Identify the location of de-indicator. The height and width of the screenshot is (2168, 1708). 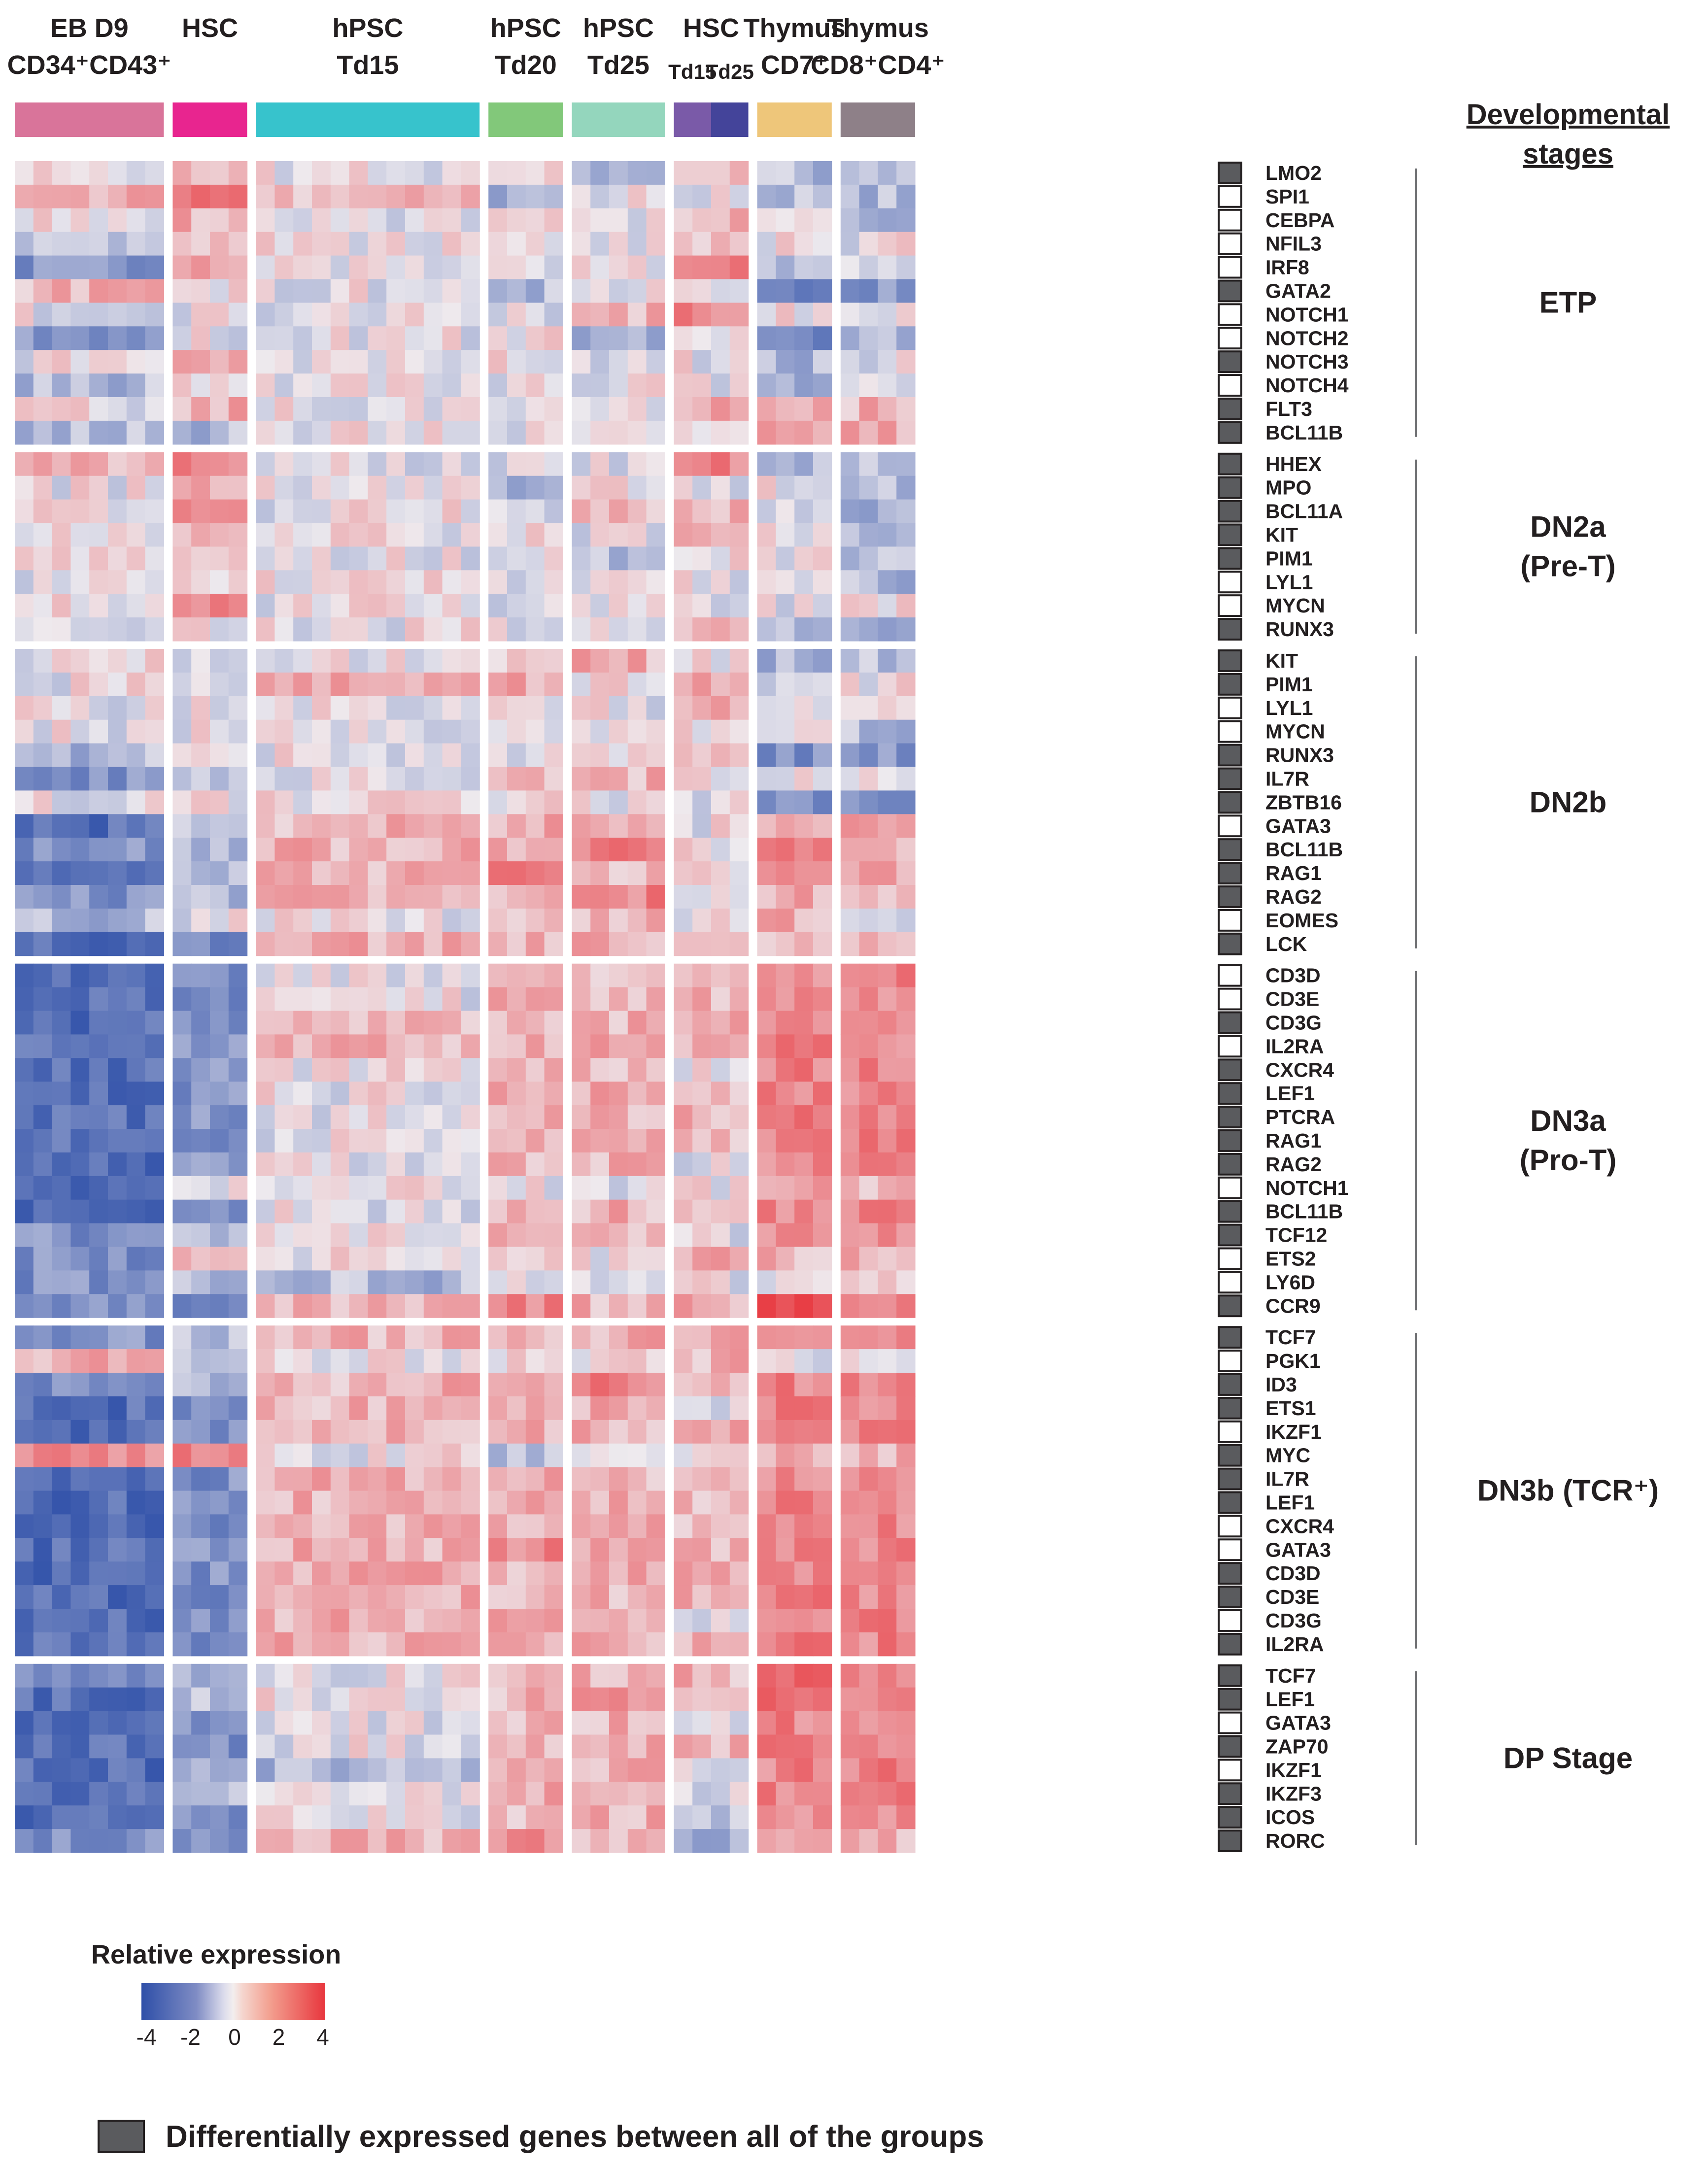
(1230, 1070).